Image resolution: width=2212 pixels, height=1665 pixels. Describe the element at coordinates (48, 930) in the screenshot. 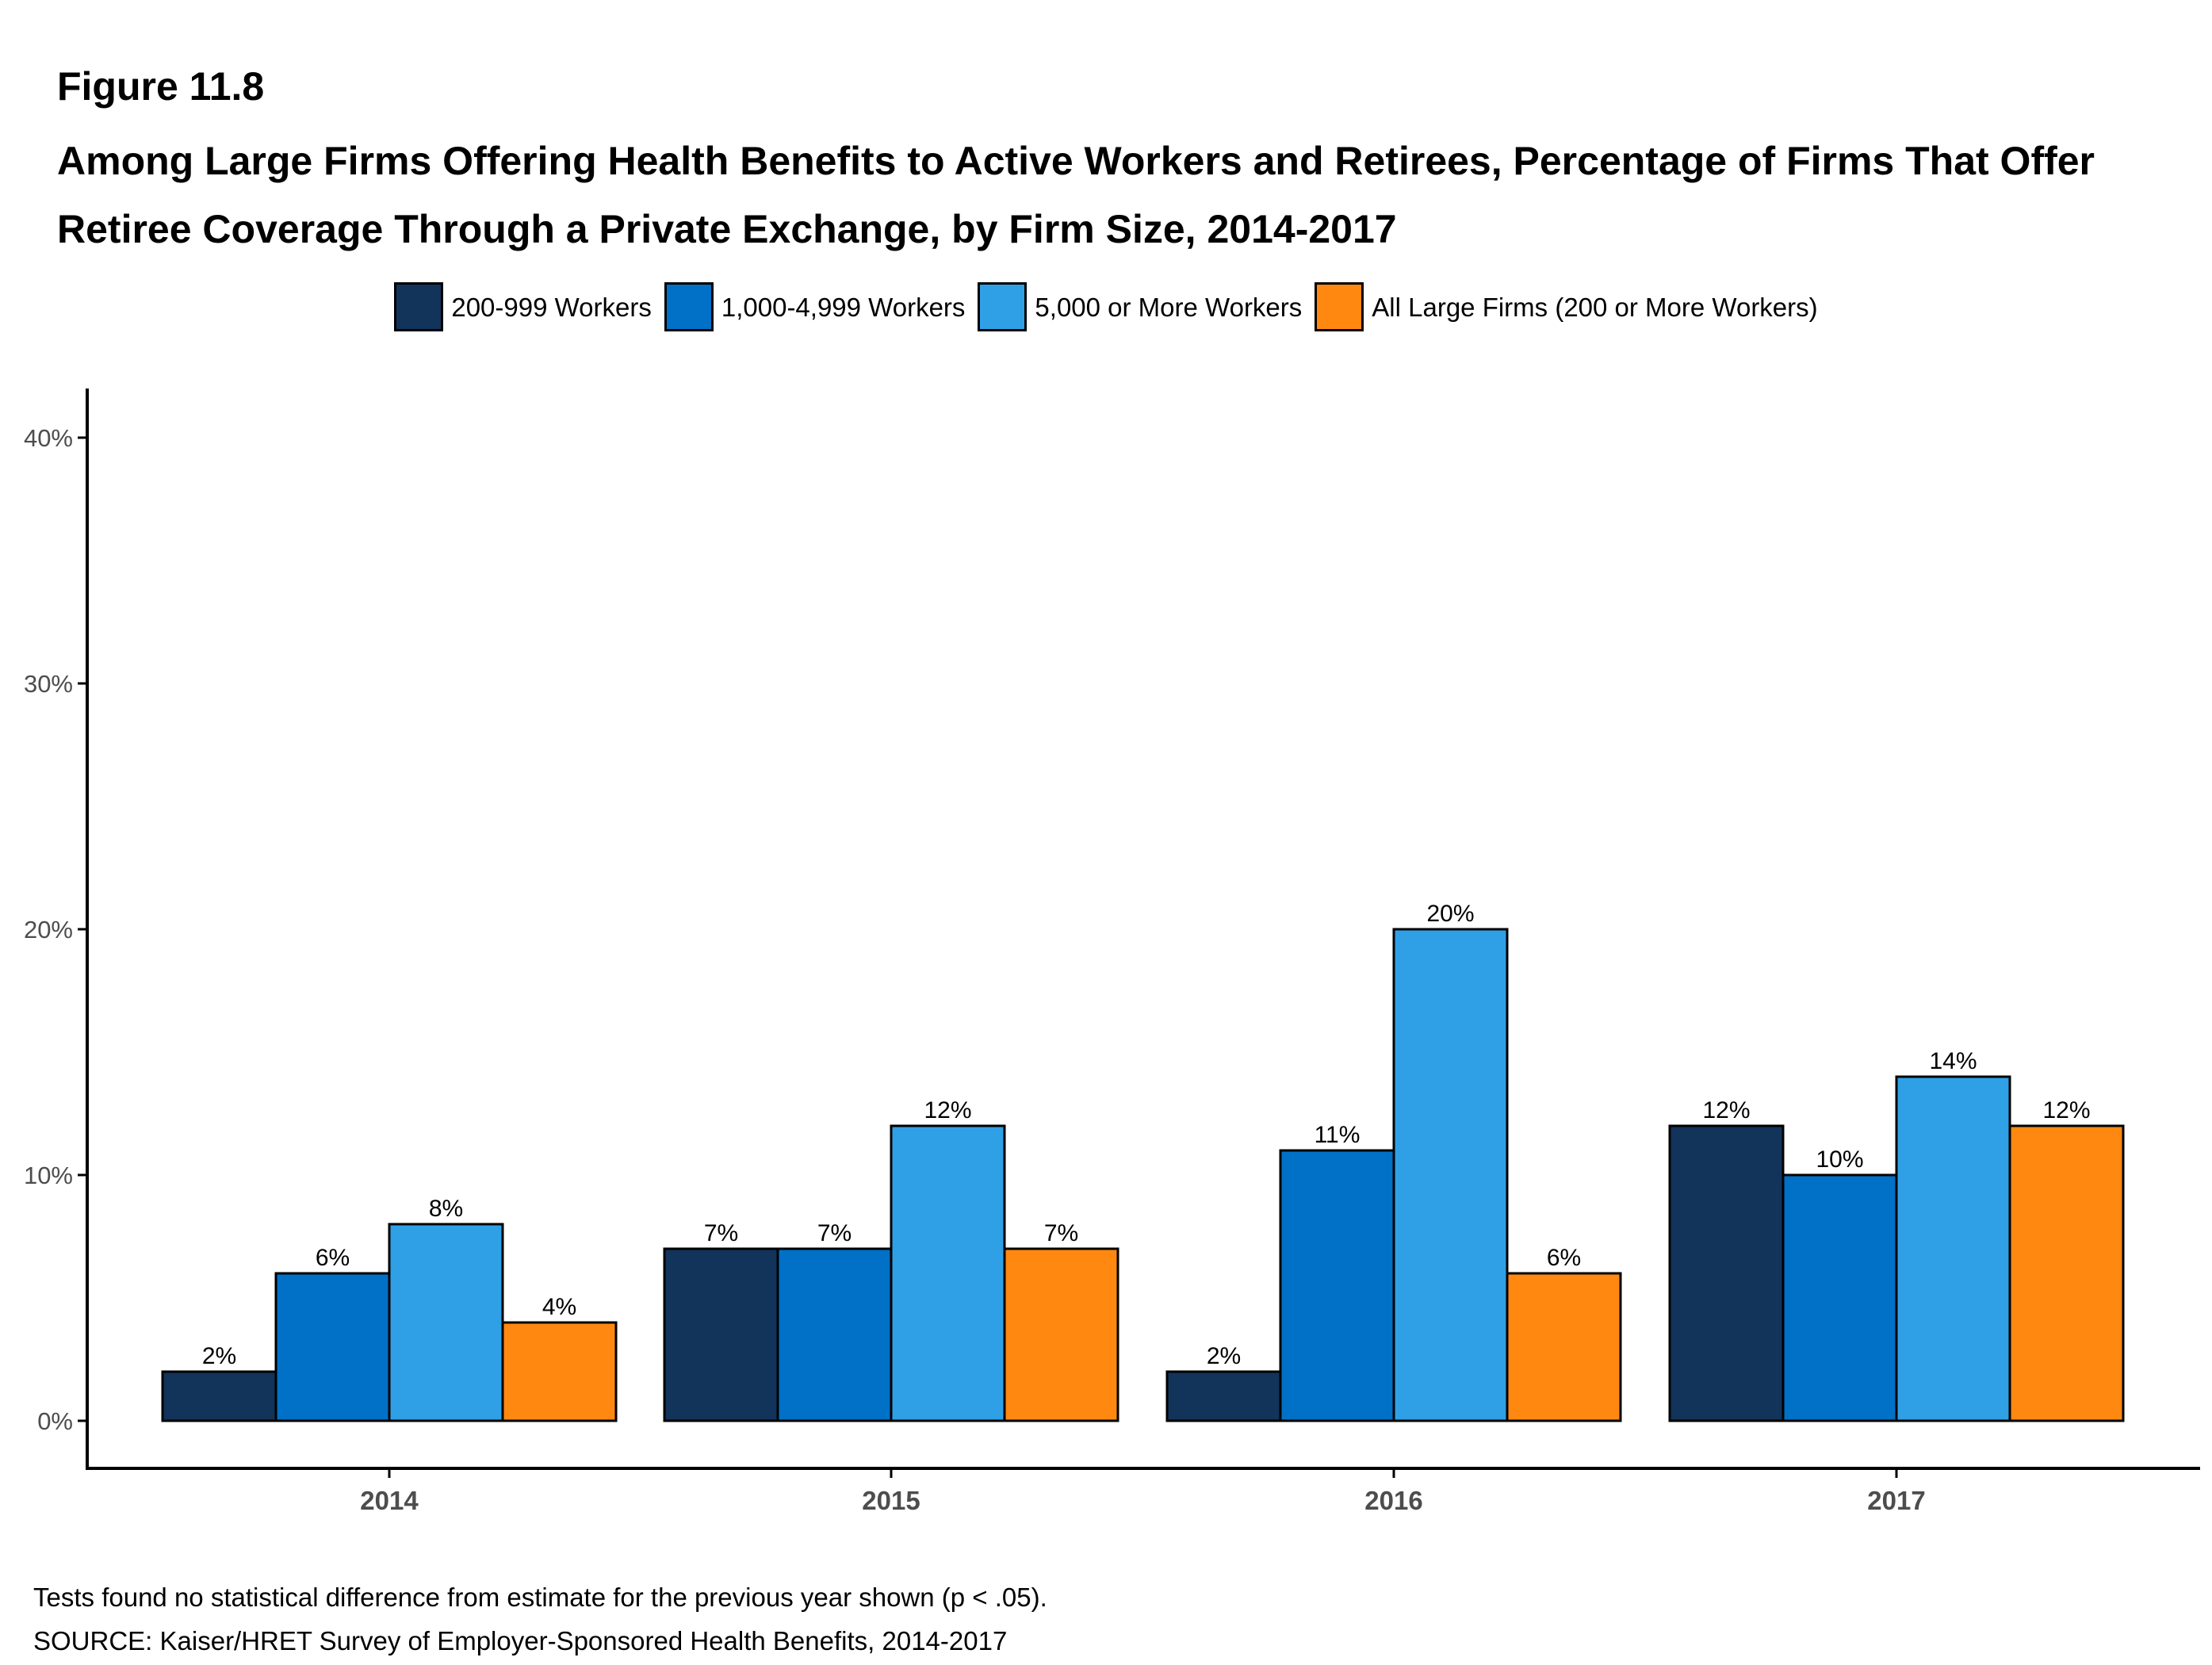

I see `y-tick-label: 20%` at that location.